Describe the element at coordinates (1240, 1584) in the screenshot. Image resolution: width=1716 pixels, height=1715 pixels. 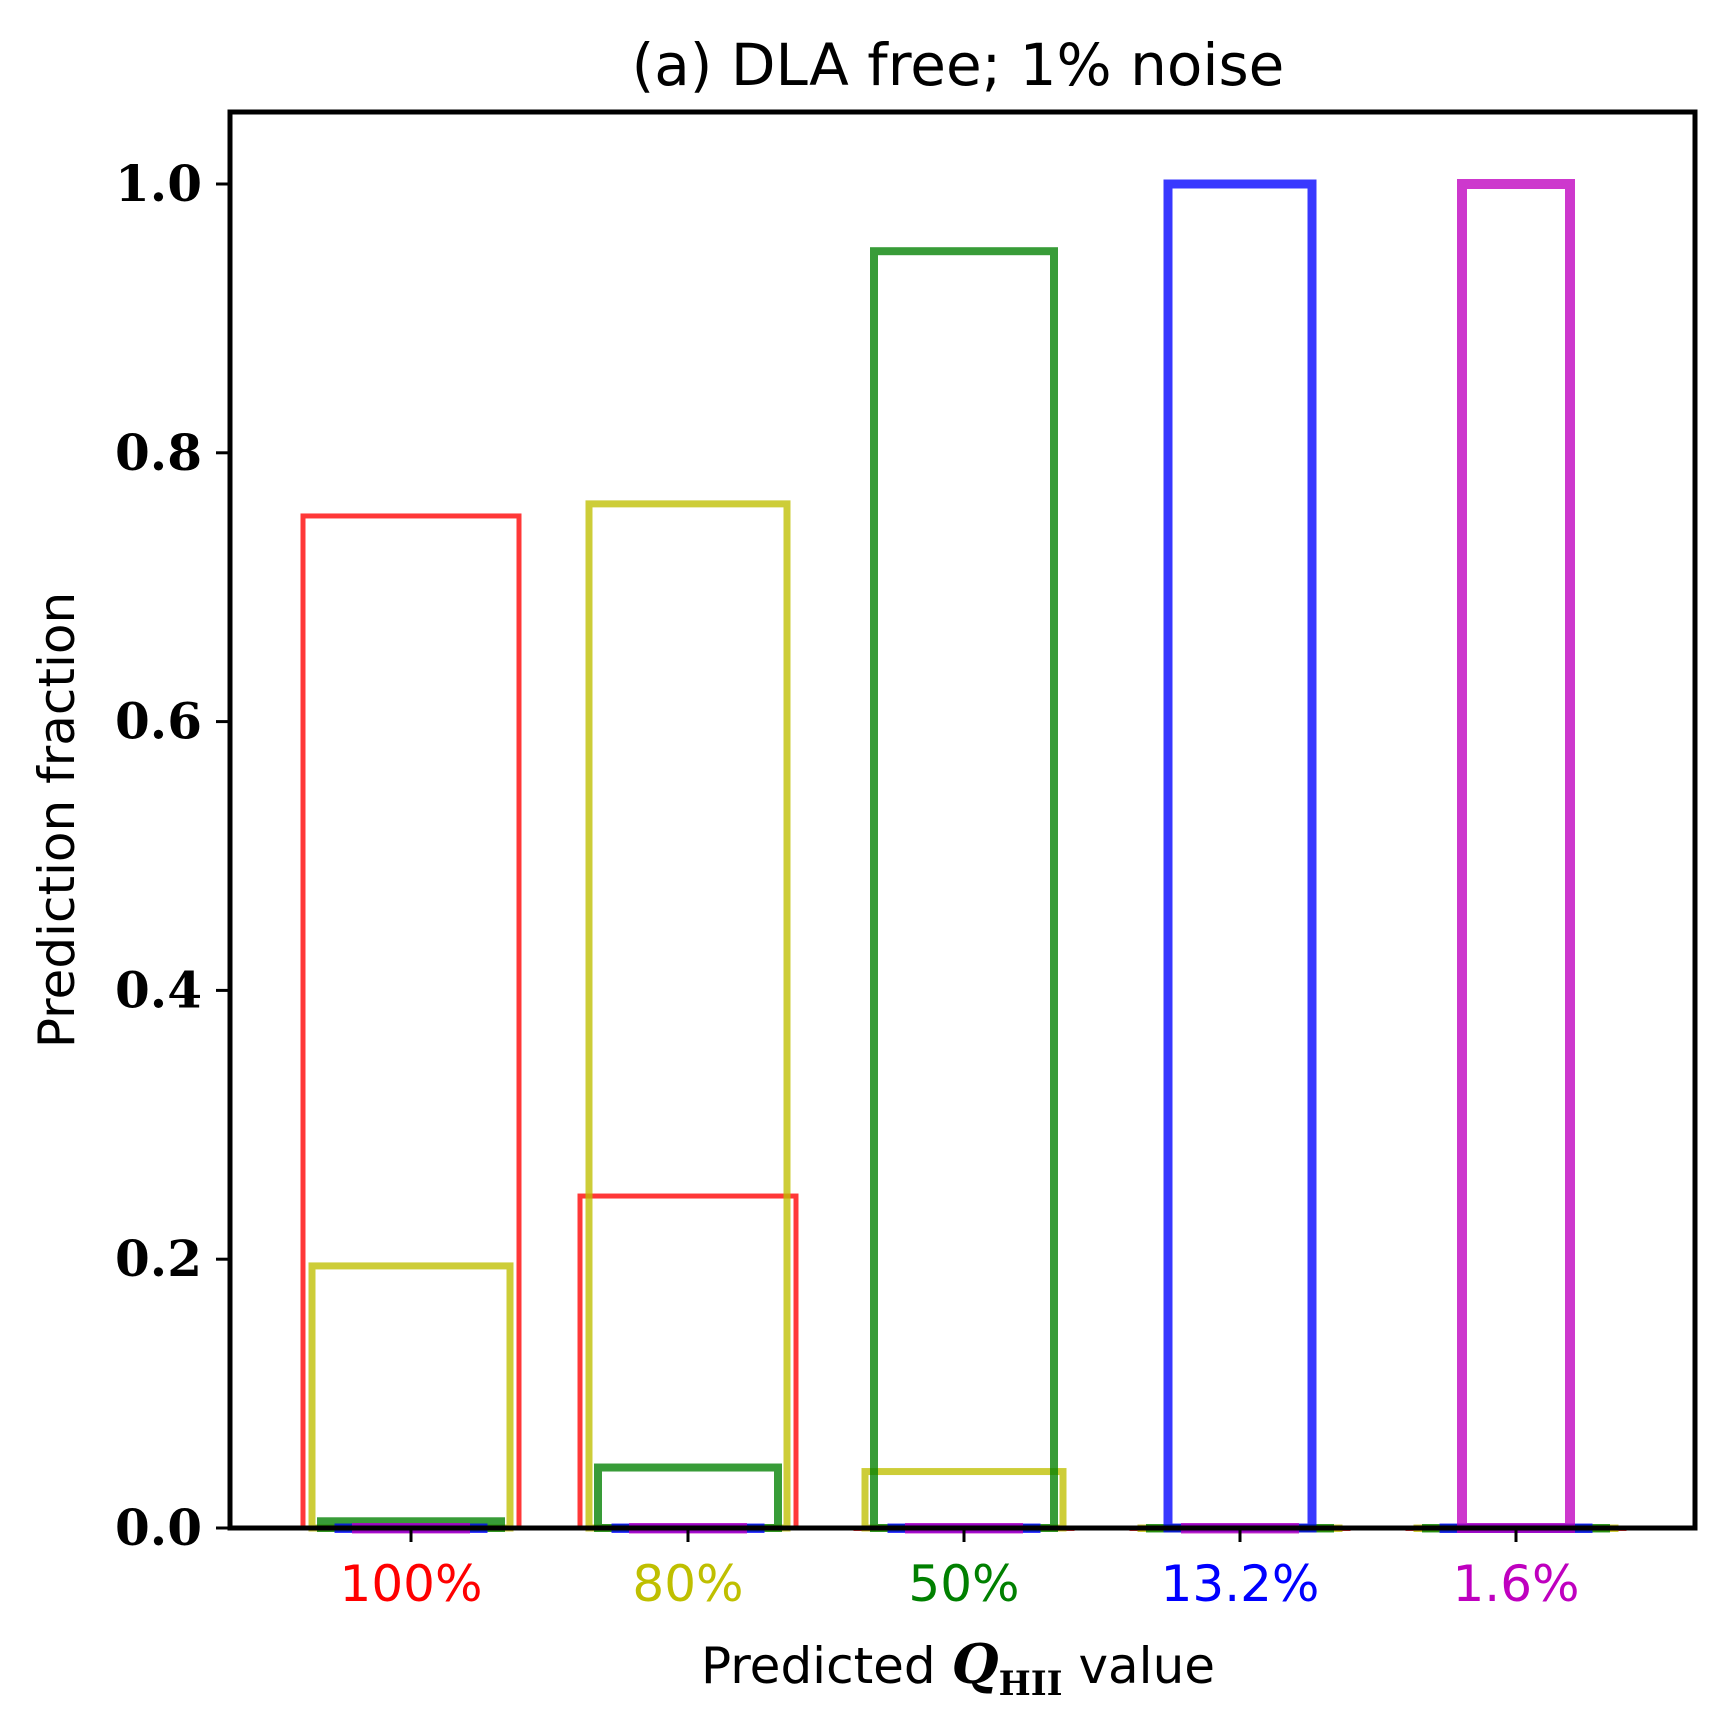
I see `x-tick-label: 13.2%` at that location.